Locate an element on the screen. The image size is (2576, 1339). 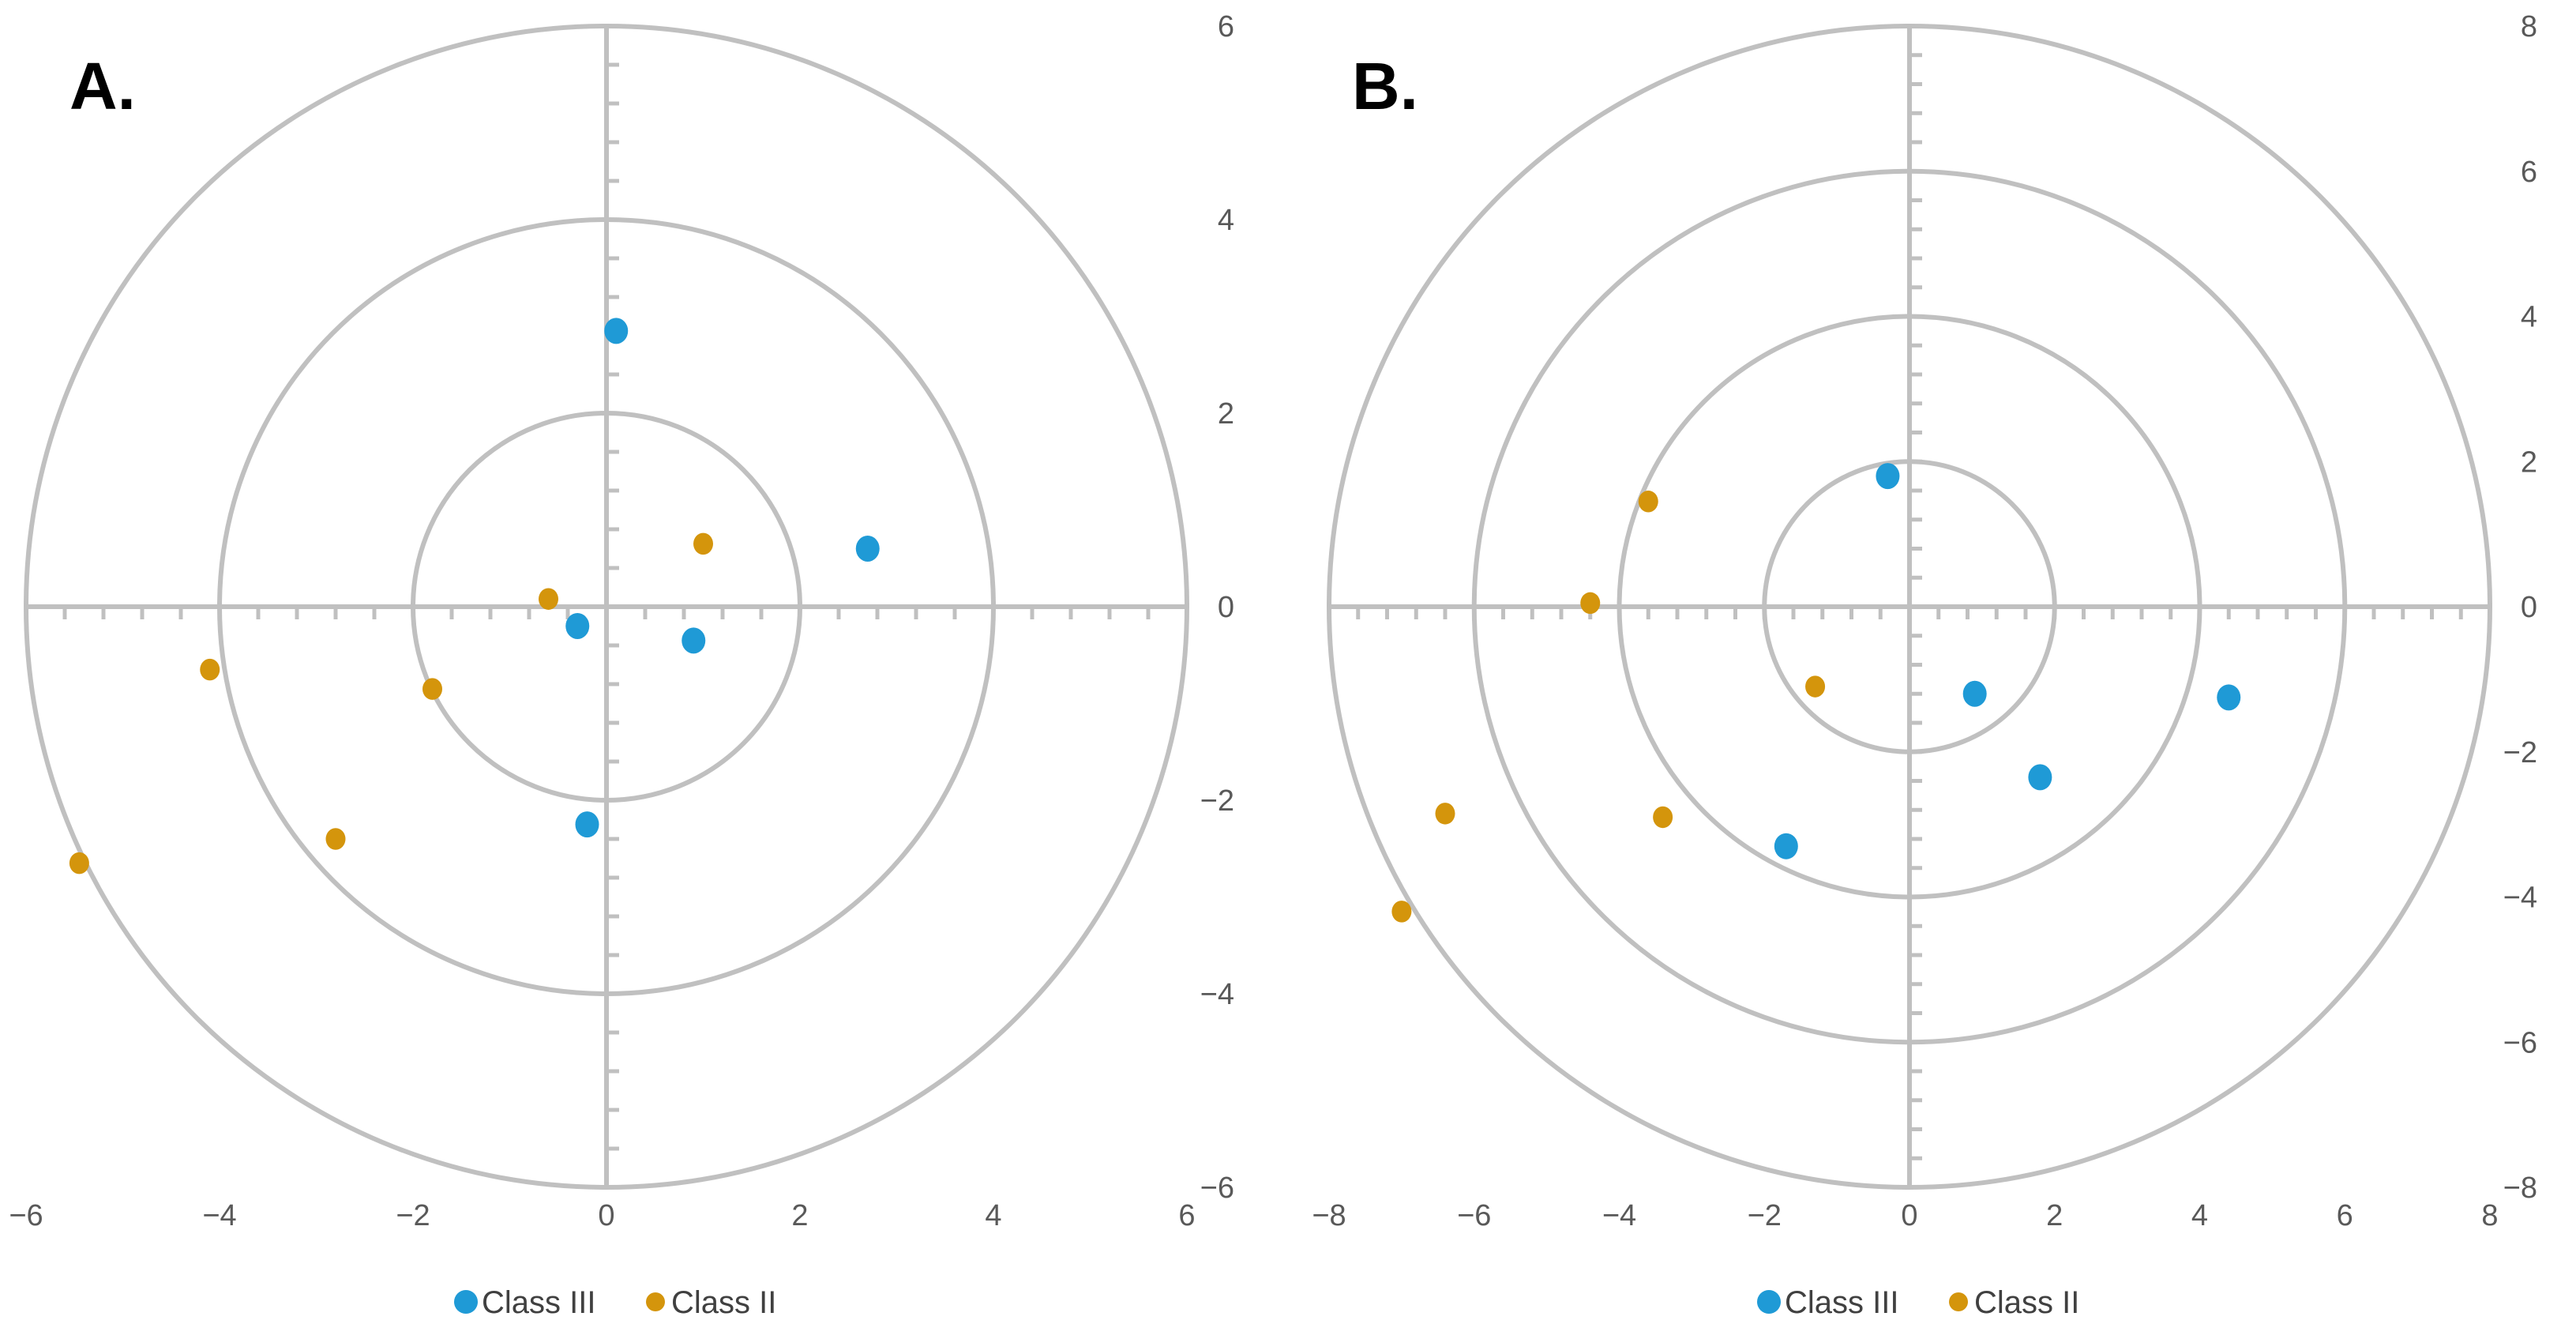
x-tick-label: −8 is located at coordinates (1329, 1215).